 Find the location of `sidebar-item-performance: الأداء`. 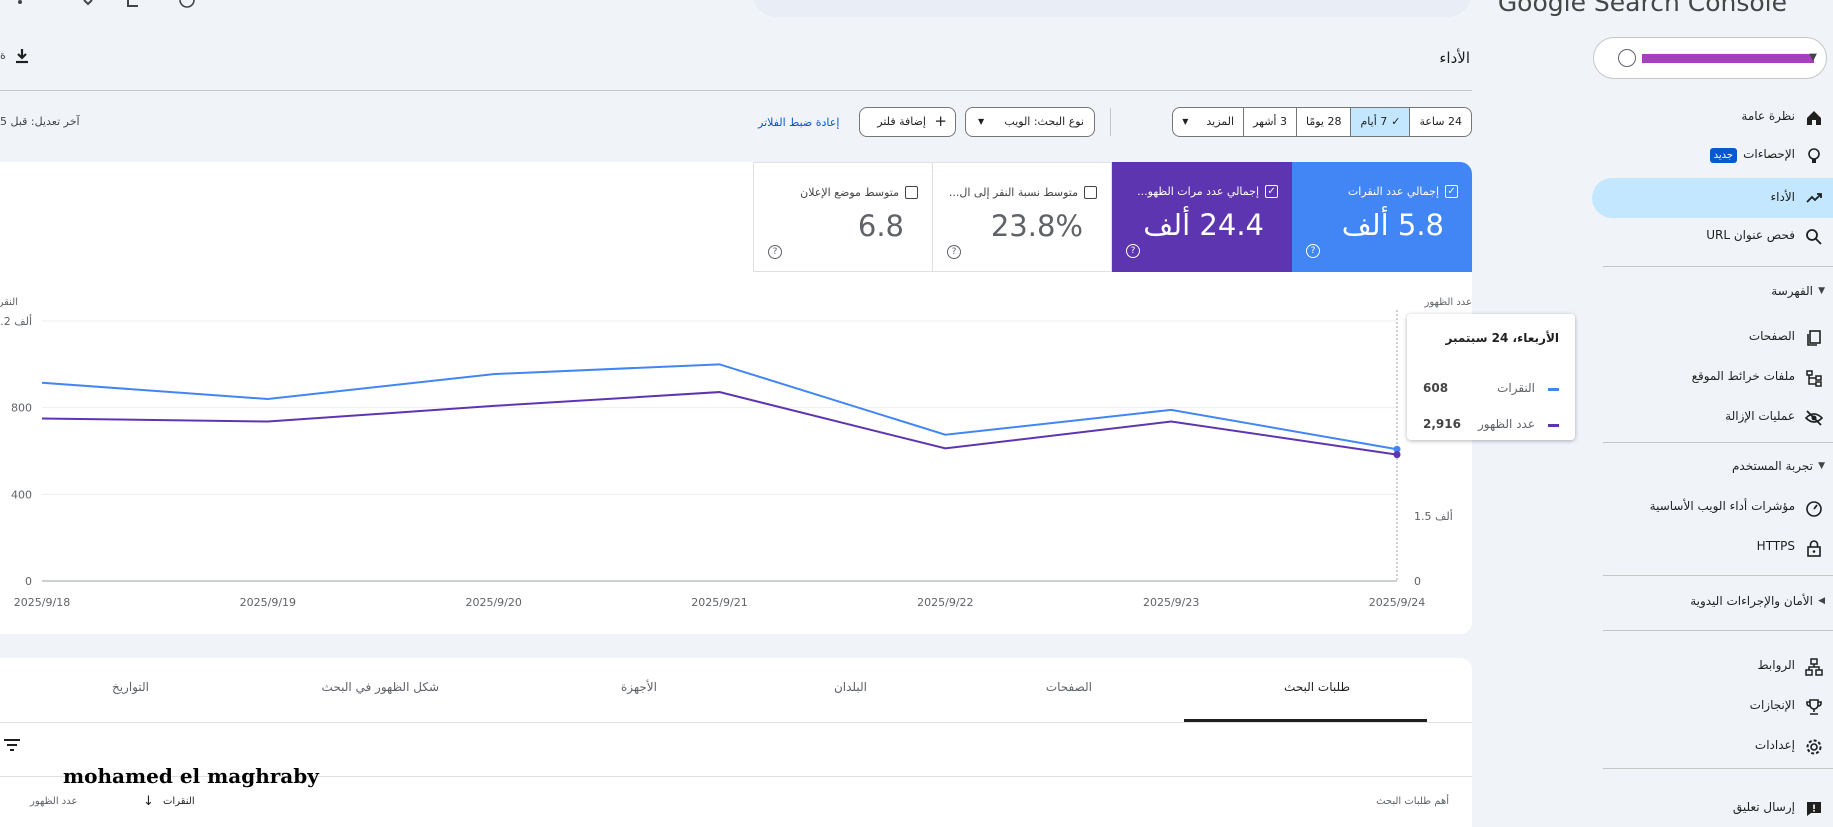

sidebar-item-performance: الأداء is located at coordinates (1712, 198).